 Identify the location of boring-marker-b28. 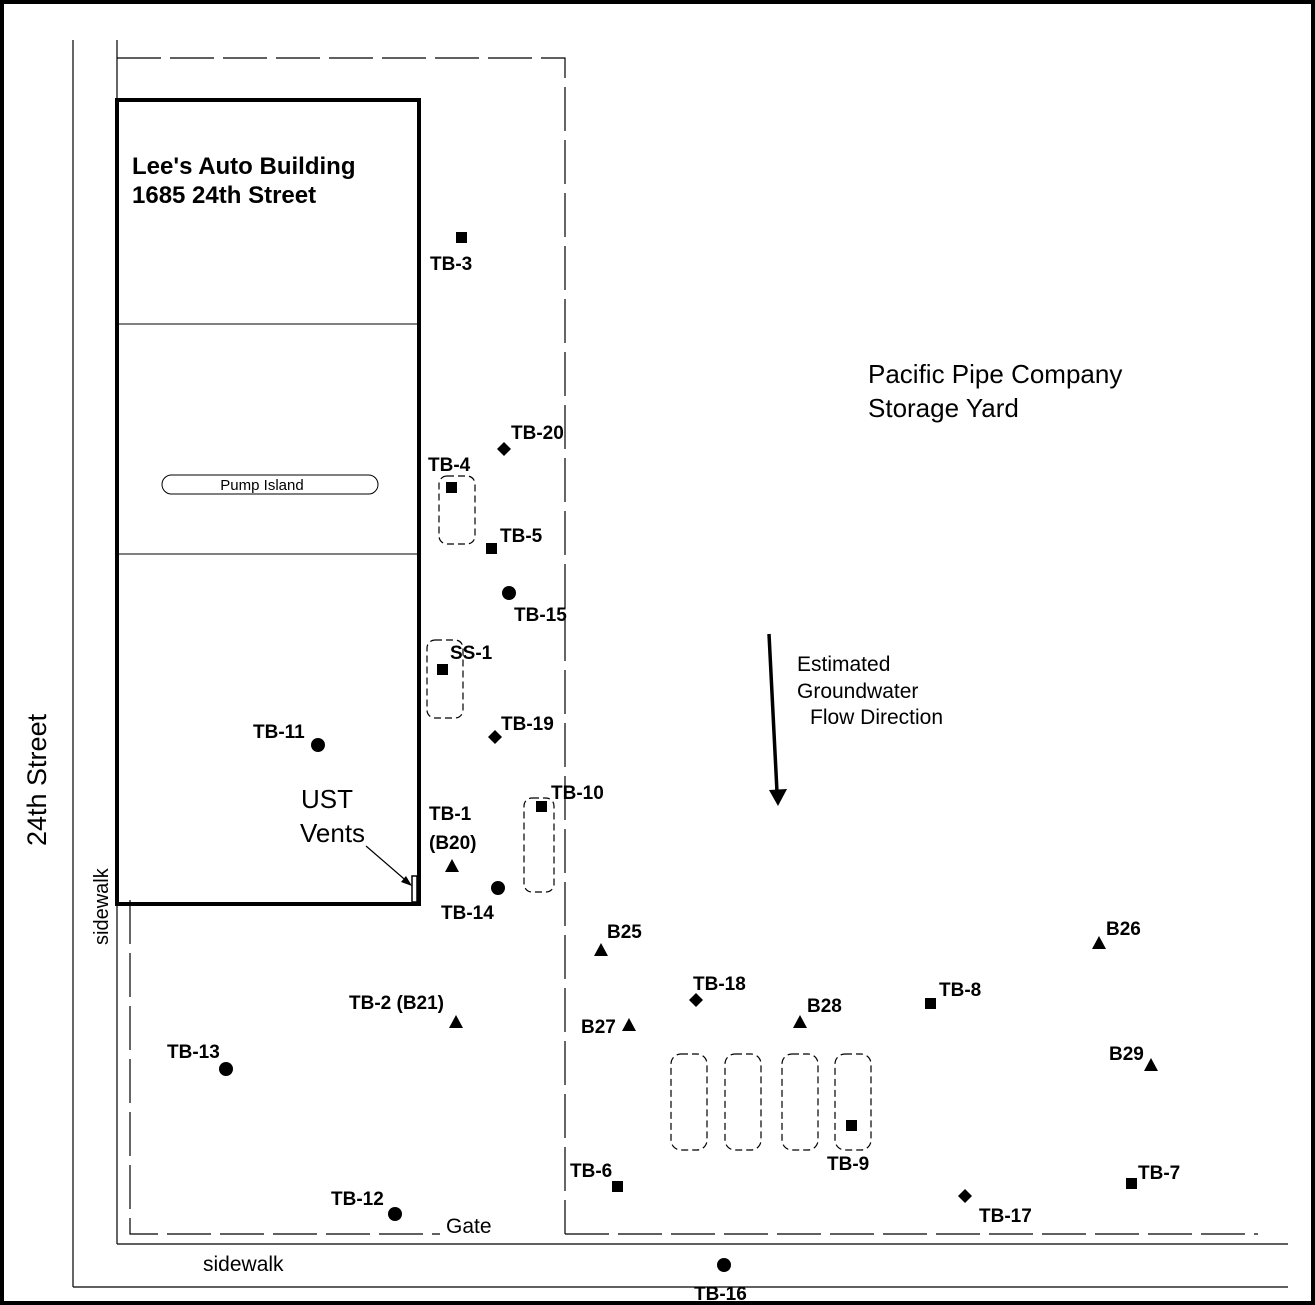
(800, 1021).